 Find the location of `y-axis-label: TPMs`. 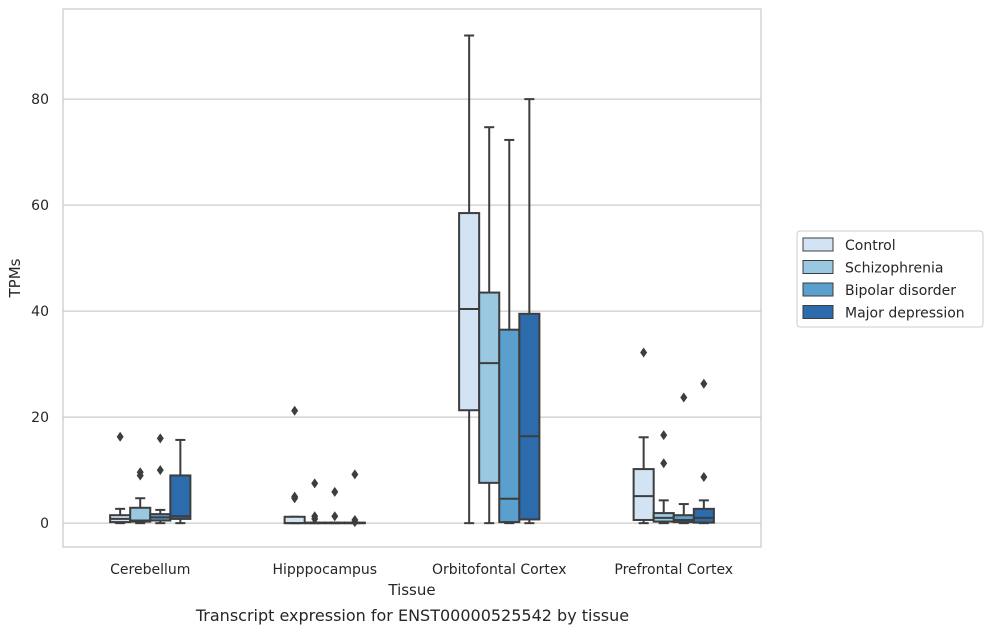

y-axis-label: TPMs is located at coordinates (15, 278).